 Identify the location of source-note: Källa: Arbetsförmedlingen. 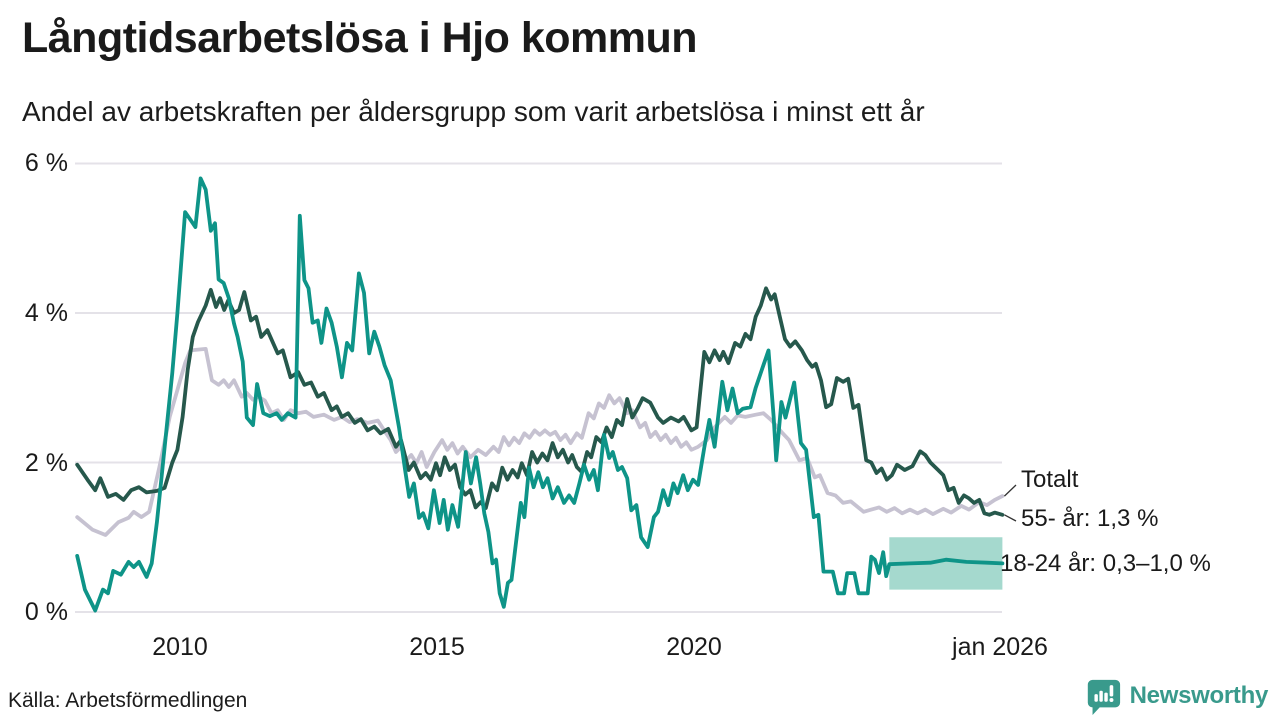
(128, 700).